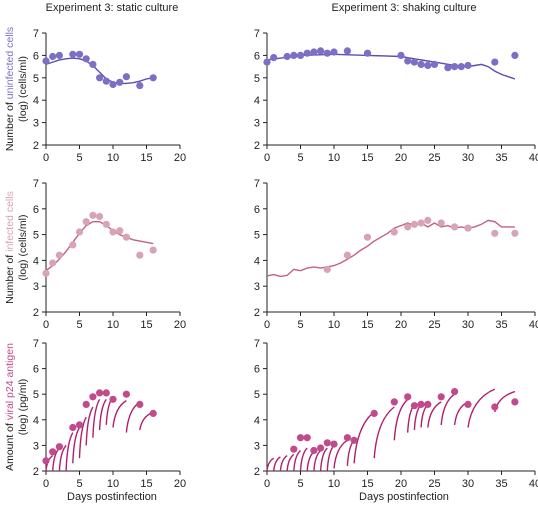 Image resolution: width=538 pixels, height=505 pixels. Describe the element at coordinates (109, 254) in the screenshot. I see `chart-infected-static: 2 3 4 5 6 7 0 5 10 15 20` at that location.